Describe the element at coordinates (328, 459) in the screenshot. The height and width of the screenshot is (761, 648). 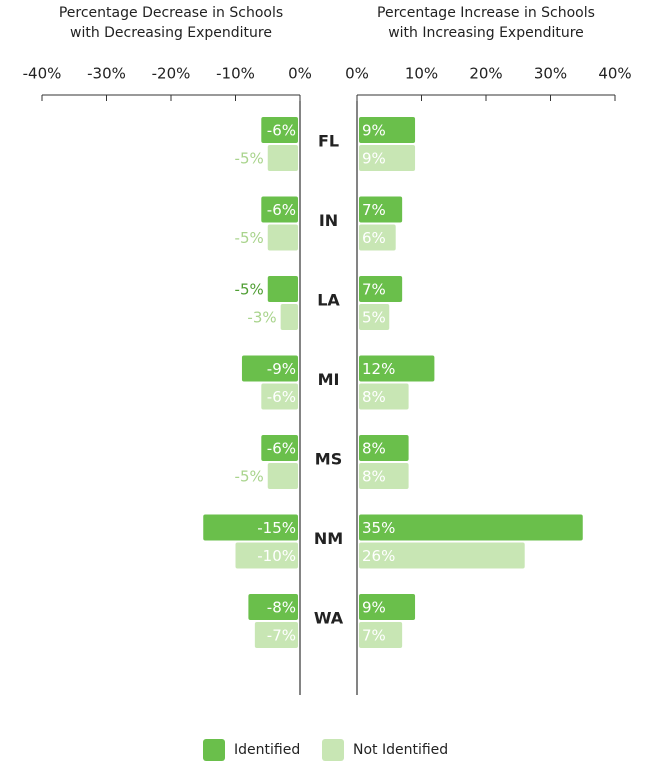
I see `category-label: MS` at that location.